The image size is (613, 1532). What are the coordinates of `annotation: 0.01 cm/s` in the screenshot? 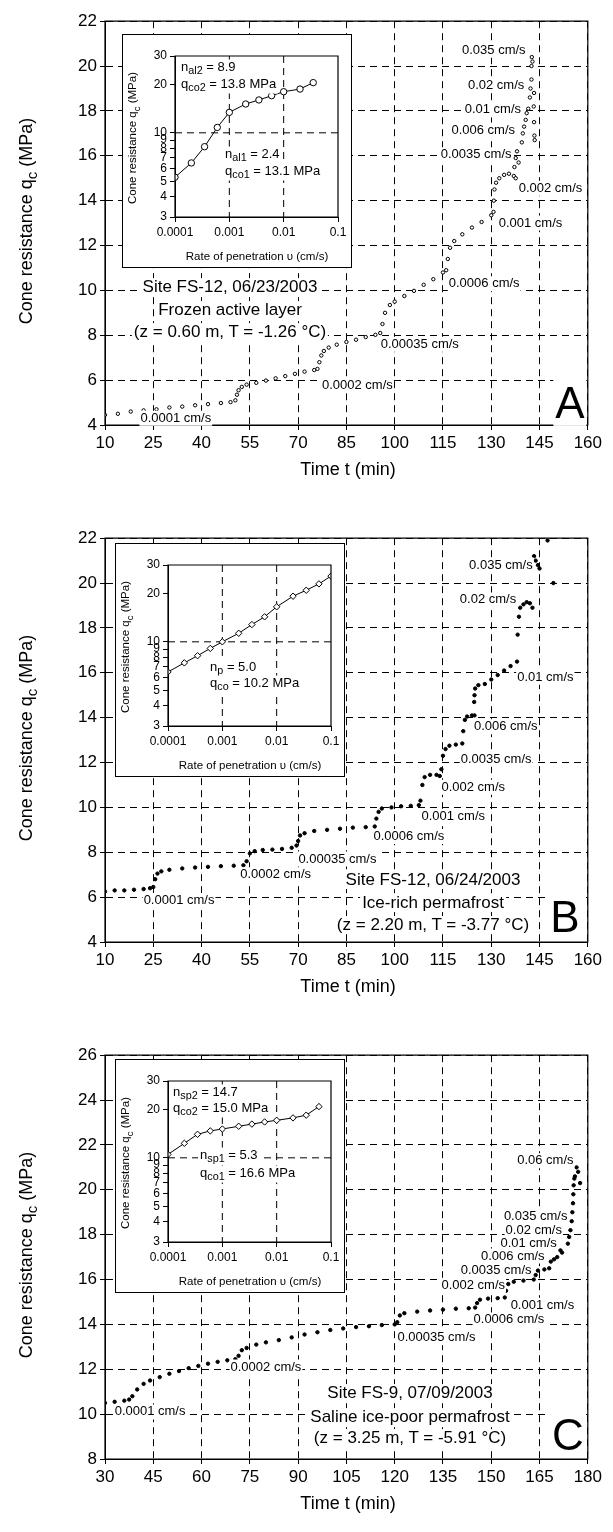 It's located at (529, 1243).